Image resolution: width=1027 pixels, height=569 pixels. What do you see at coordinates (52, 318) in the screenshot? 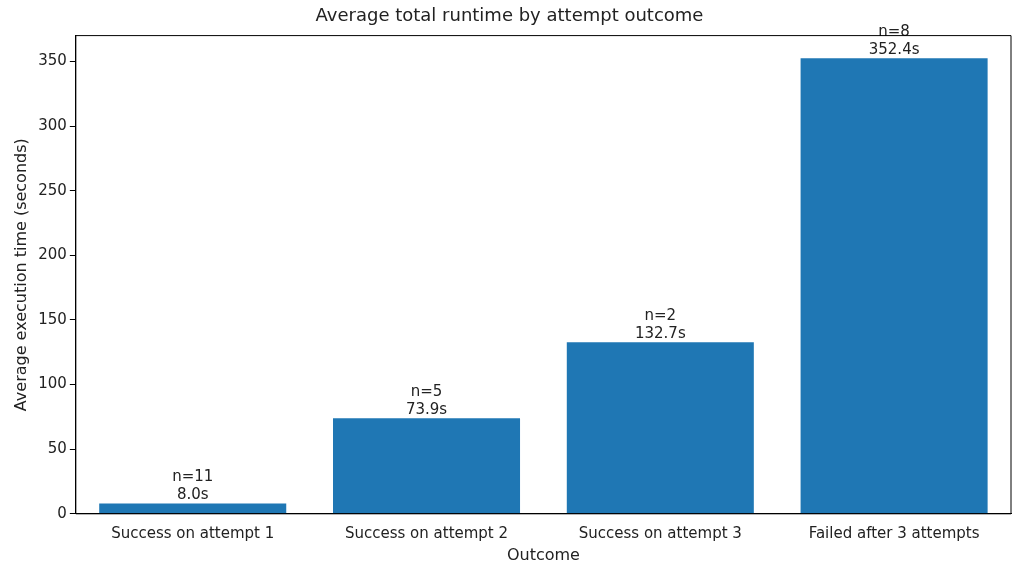
I see `y-tick-label: 150` at bounding box center [52, 318].